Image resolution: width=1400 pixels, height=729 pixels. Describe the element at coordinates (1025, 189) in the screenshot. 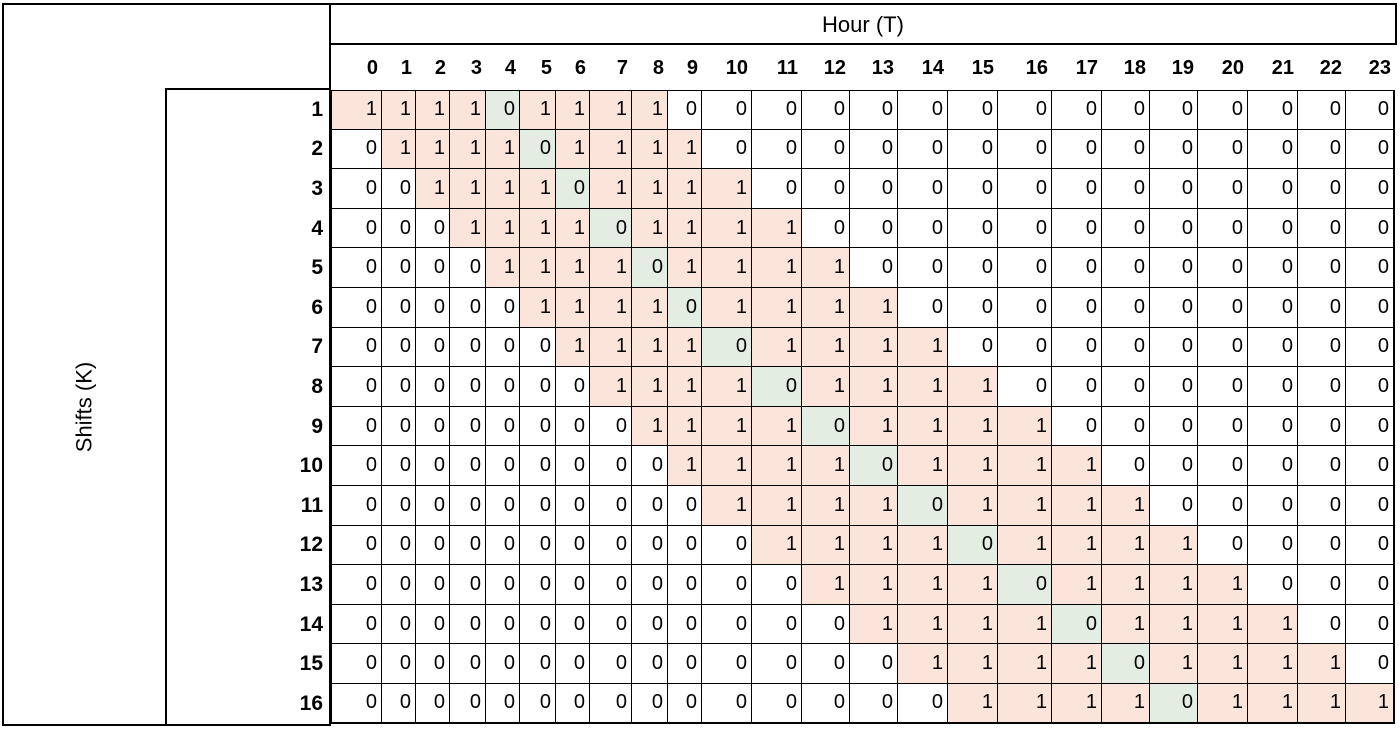

I see `cell-shift-3-hour-16: 0` at that location.